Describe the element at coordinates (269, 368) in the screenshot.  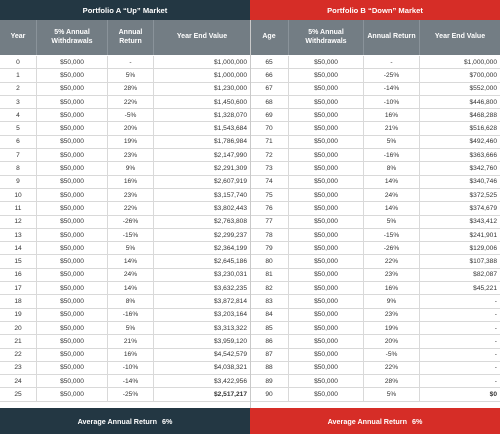
I see `age-cell: 88` at that location.